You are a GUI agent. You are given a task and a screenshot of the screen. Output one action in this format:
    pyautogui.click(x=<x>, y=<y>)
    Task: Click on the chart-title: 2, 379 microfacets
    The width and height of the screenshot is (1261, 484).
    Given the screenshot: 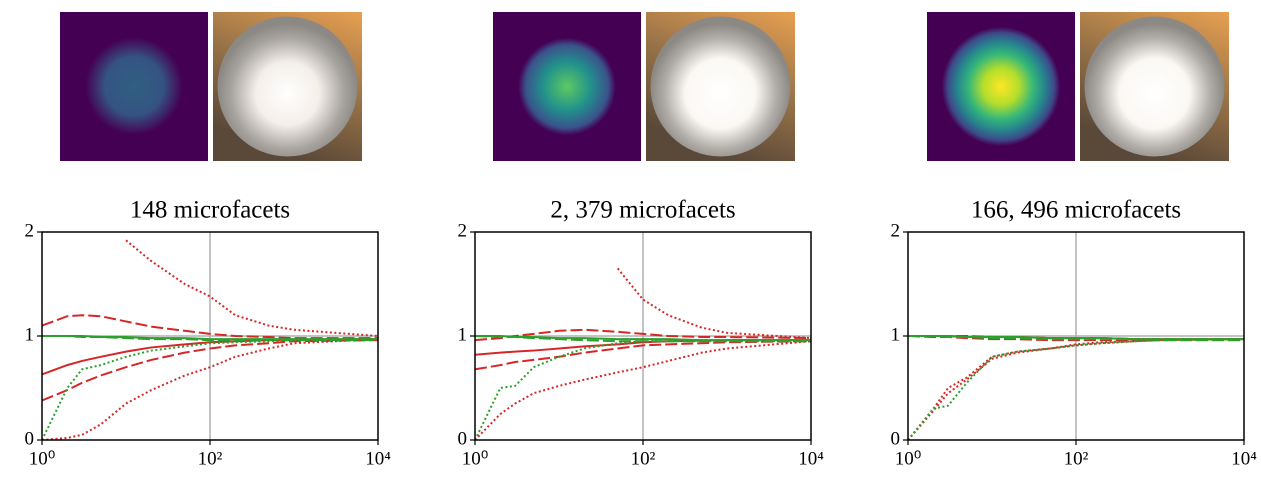 What is the action you would take?
    pyautogui.click(x=642, y=210)
    